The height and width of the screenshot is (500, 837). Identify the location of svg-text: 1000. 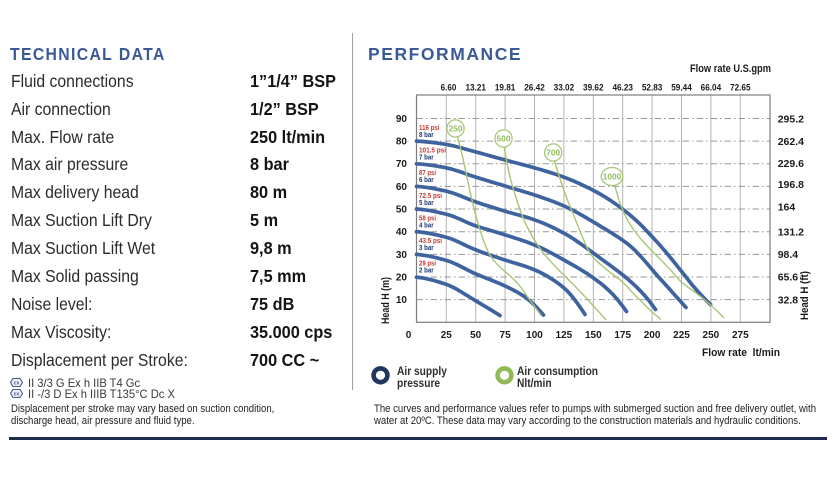
(612, 177).